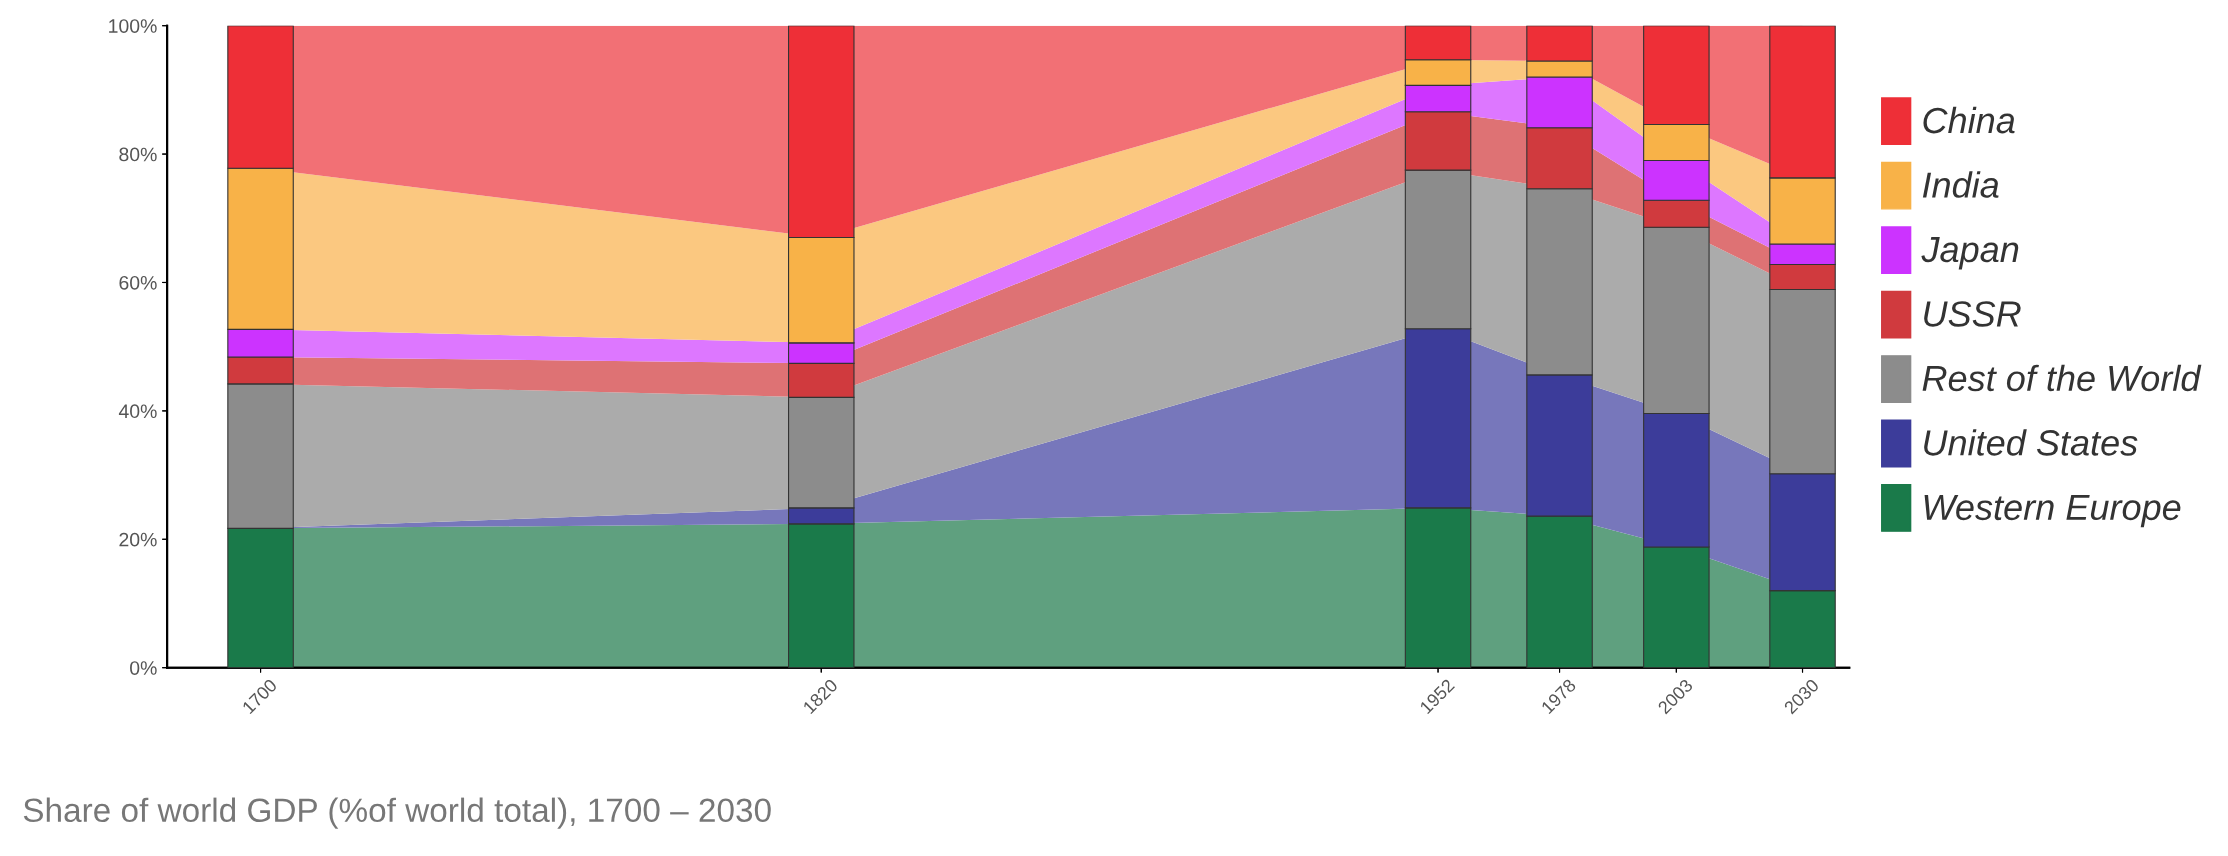 Image resolution: width=2228 pixels, height=856 pixels. Describe the element at coordinates (1972, 314) in the screenshot. I see `legend-label: USSR` at that location.